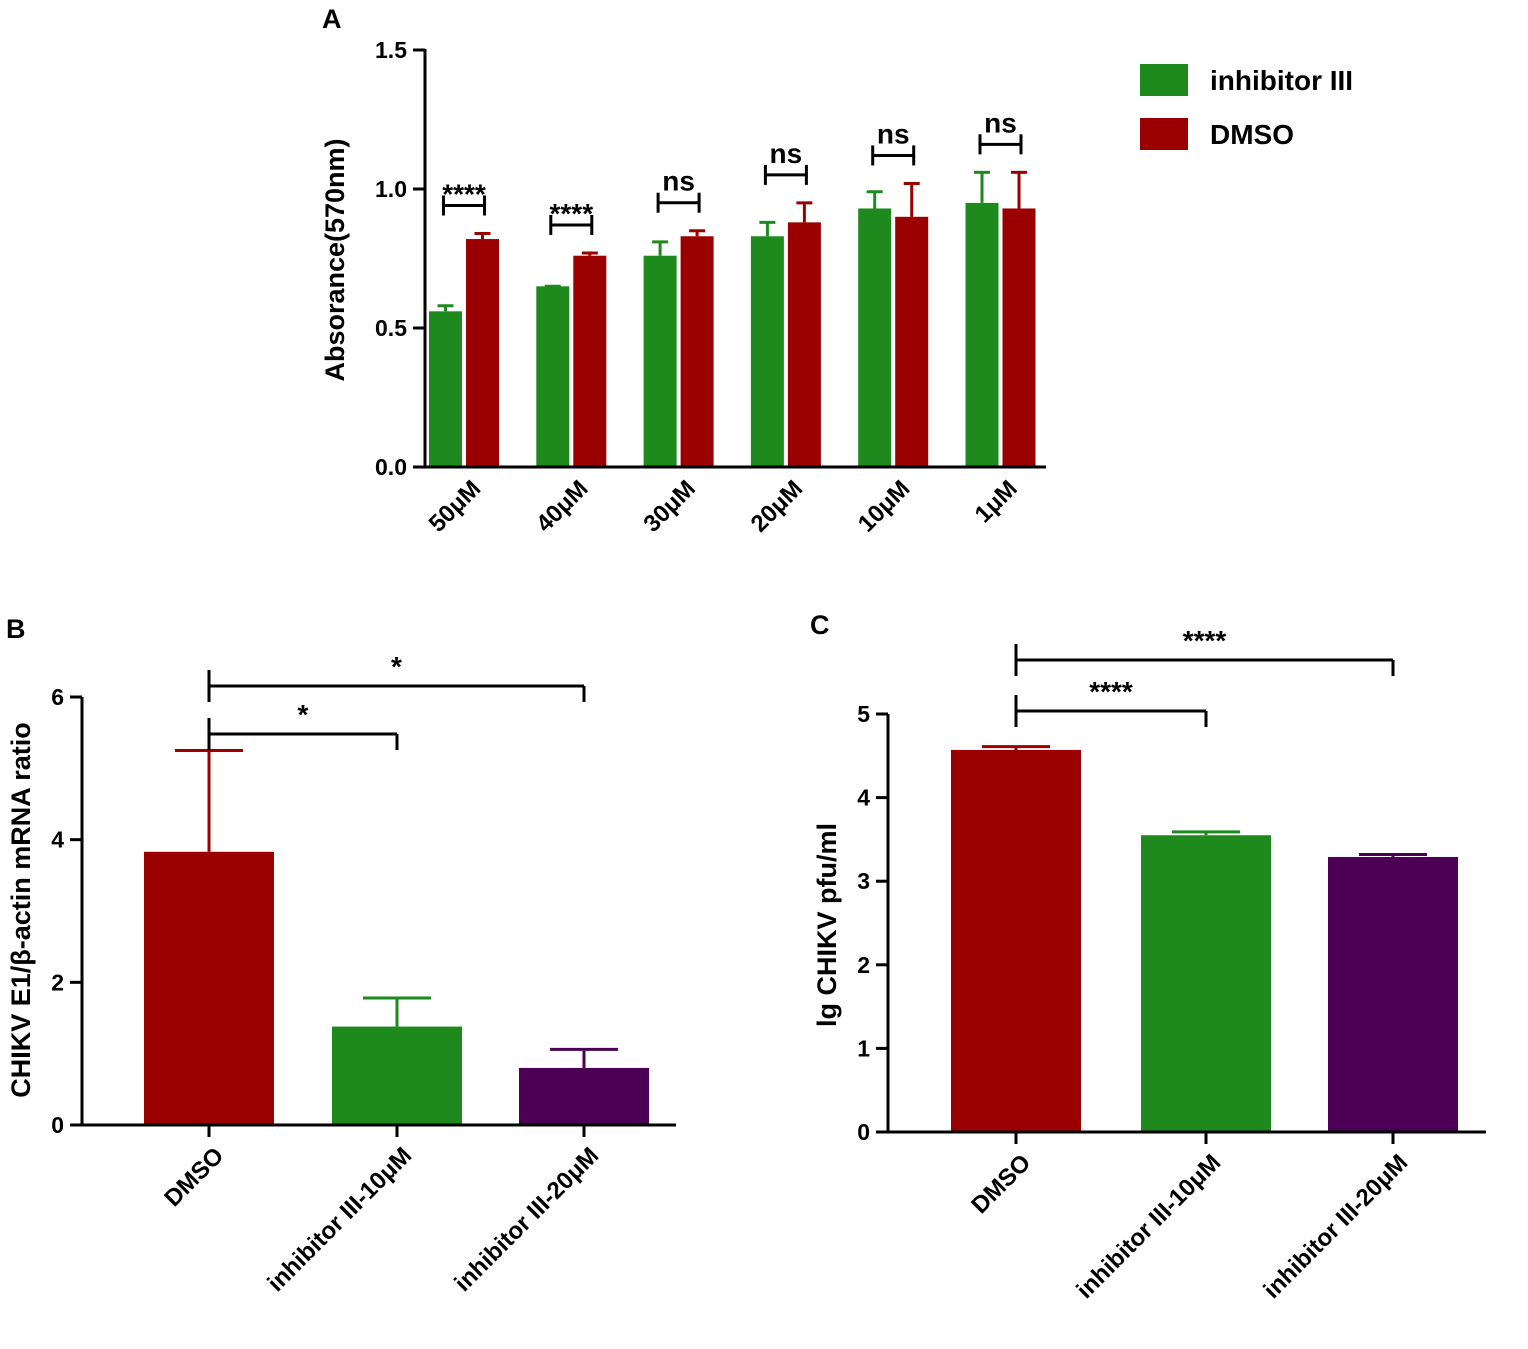  What do you see at coordinates (1246, 107) in the screenshot?
I see `legend: inhibitor III DMSO` at bounding box center [1246, 107].